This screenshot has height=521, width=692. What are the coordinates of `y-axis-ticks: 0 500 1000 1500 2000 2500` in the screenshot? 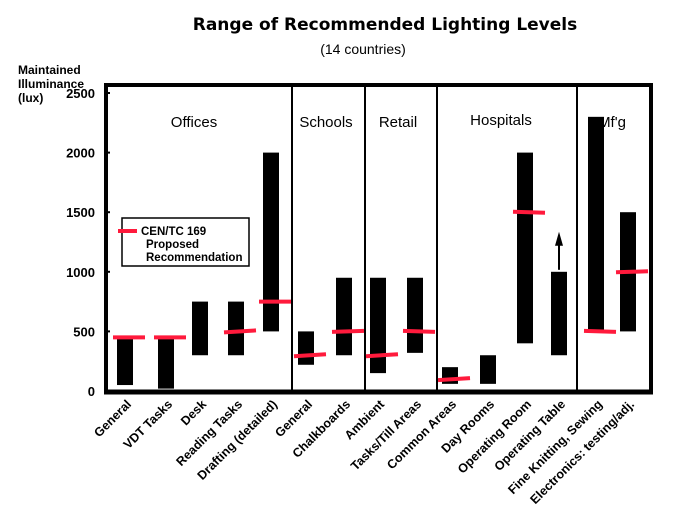 It's located at (88, 242).